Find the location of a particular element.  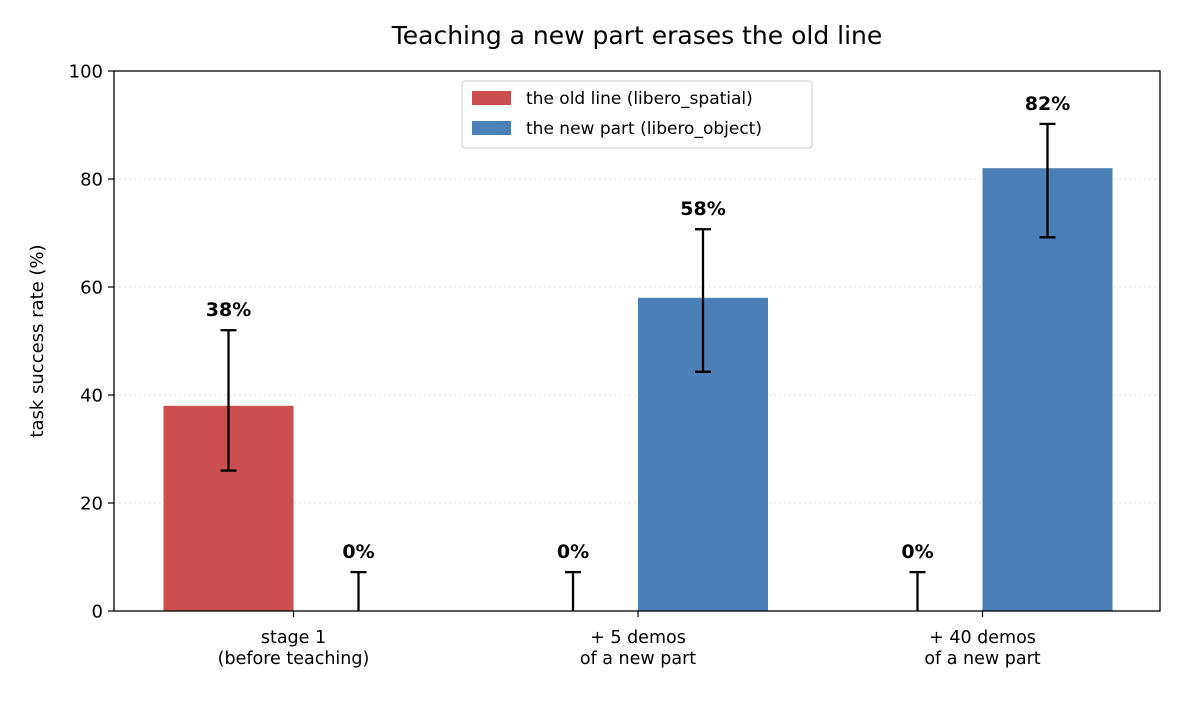

x-tick-label-line: stage 1 is located at coordinates (293, 638).